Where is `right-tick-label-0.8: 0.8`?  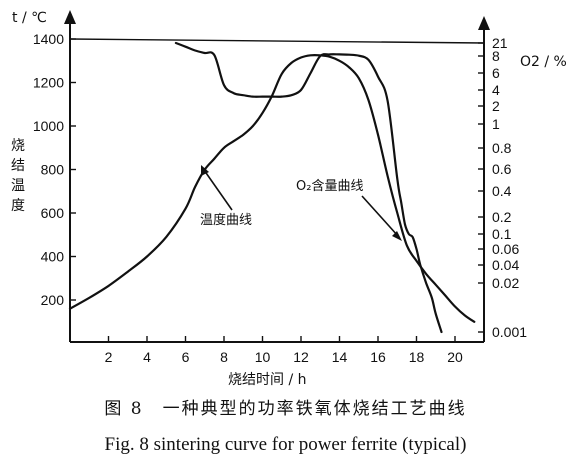
right-tick-label-0.8: 0.8 is located at coordinates (502, 148).